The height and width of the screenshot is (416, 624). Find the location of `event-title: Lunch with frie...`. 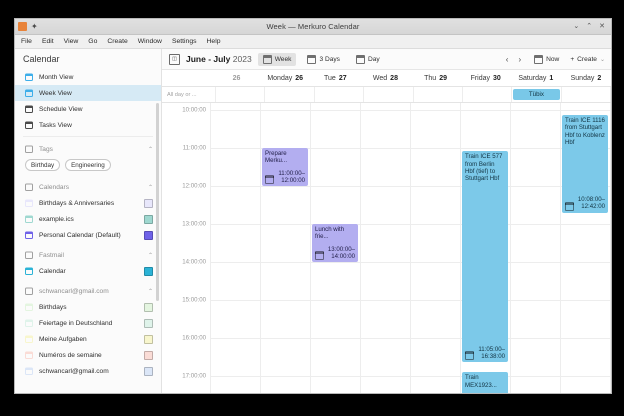

event-title: Lunch with frie... is located at coordinates (330, 233).